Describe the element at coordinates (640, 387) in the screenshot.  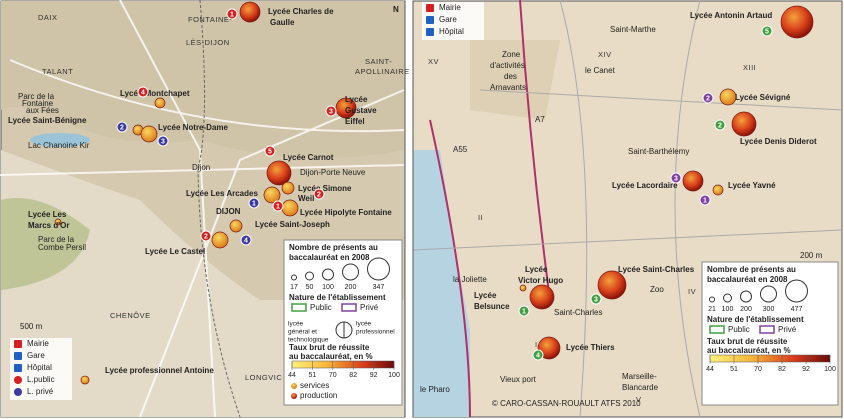
I see `label: Blancarde` at that location.